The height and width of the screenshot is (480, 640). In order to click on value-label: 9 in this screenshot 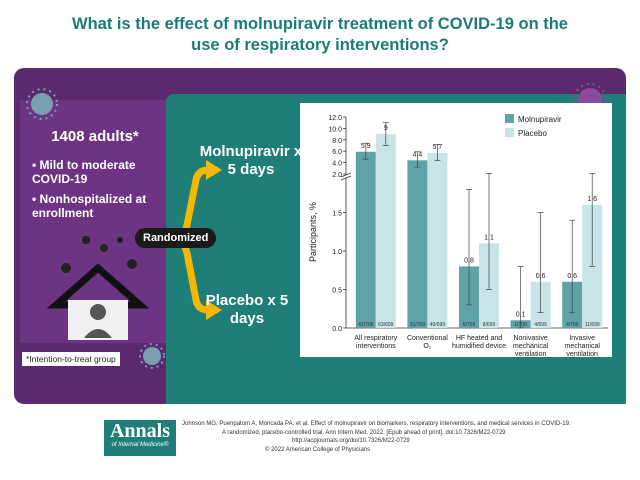, I will do `click(386, 128)`.